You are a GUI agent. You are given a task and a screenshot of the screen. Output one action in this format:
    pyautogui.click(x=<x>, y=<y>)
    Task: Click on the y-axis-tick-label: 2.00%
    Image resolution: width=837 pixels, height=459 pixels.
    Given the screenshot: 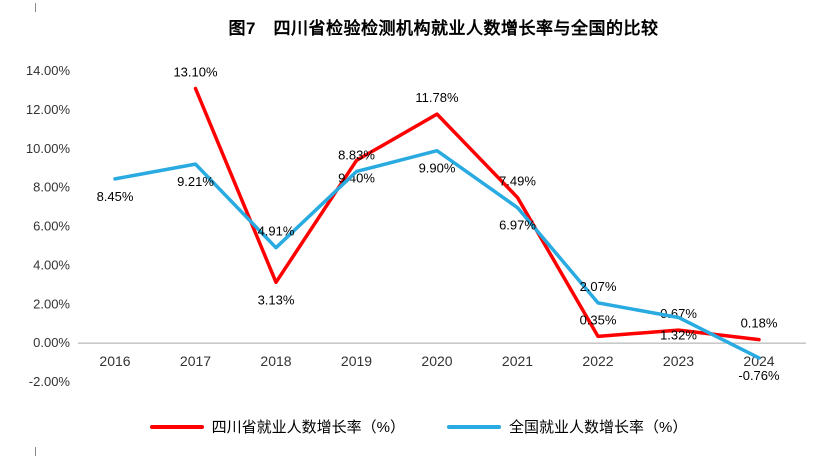 What is the action you would take?
    pyautogui.click(x=51, y=303)
    